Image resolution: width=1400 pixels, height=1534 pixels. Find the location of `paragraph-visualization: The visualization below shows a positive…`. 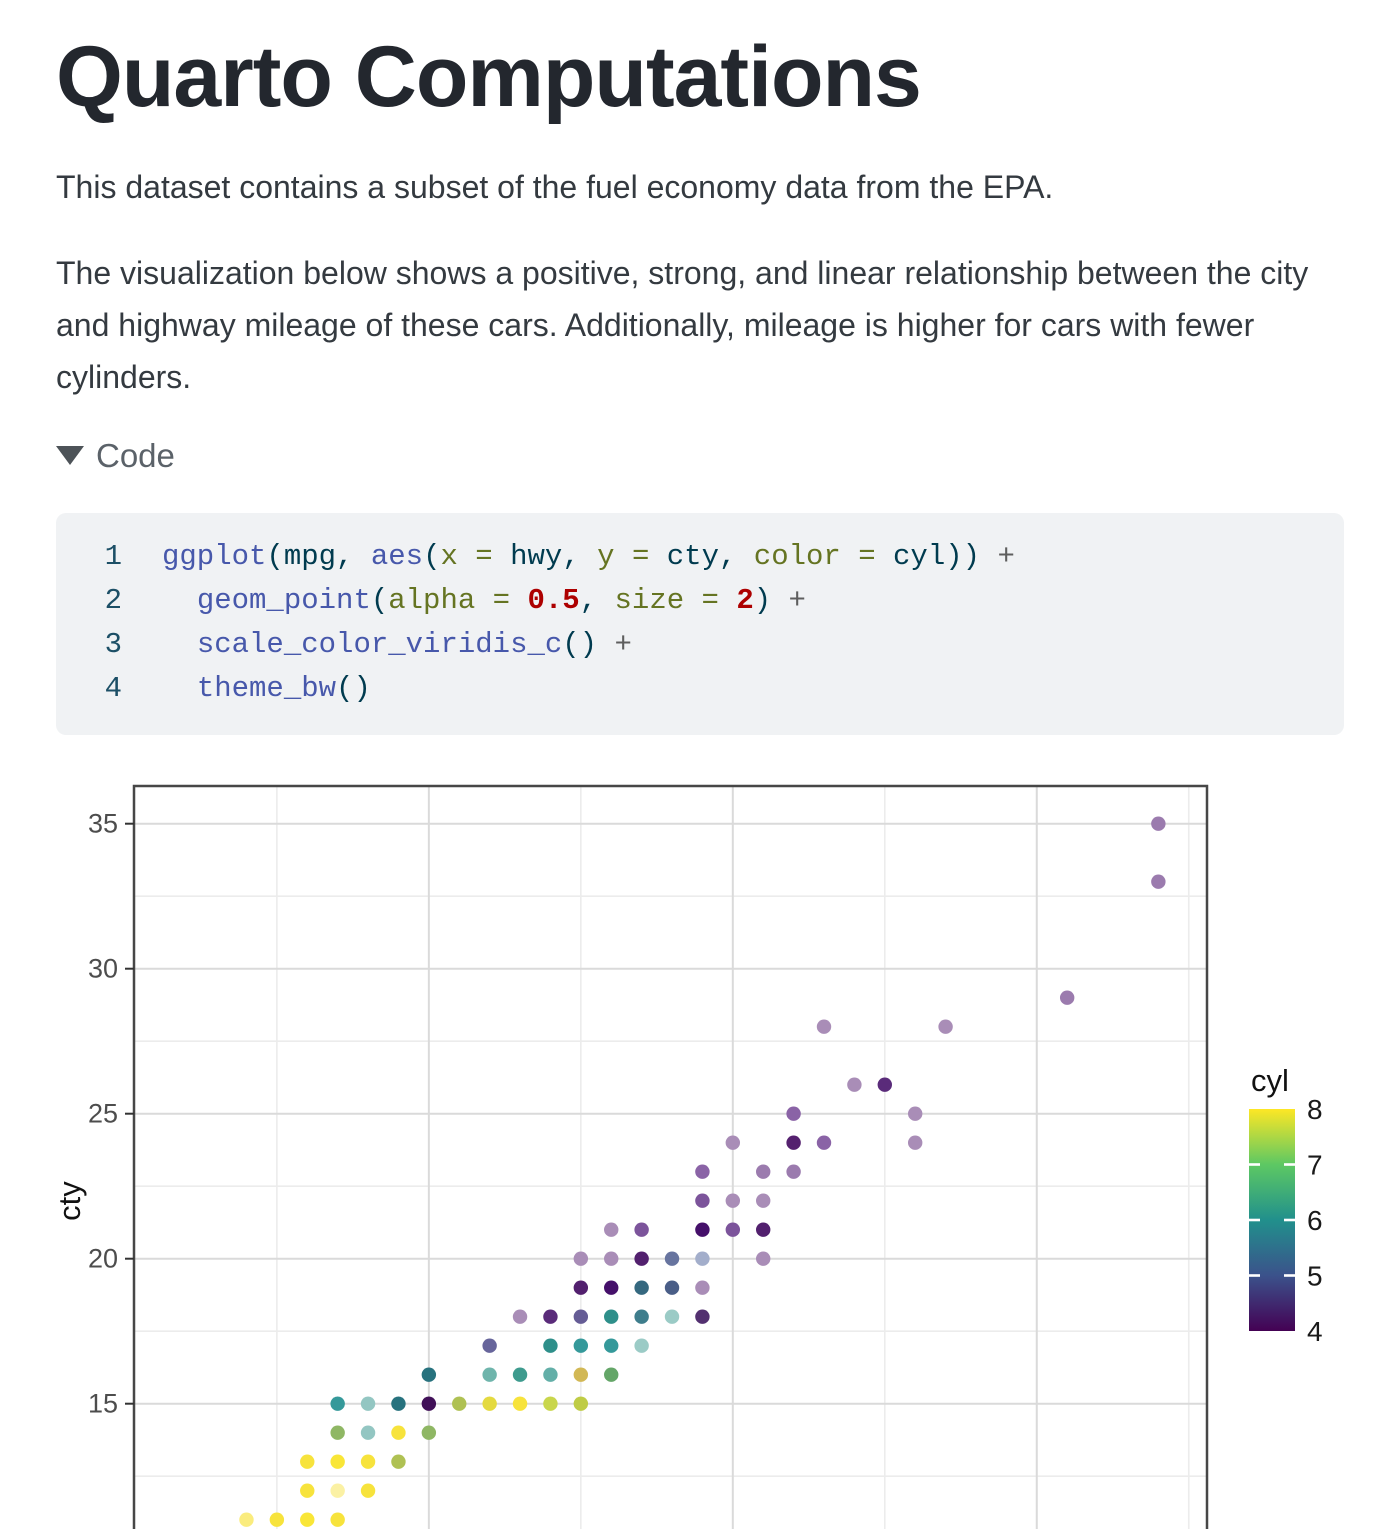

paragraph-visualization: The visualization below shows a positive… is located at coordinates (682, 324).